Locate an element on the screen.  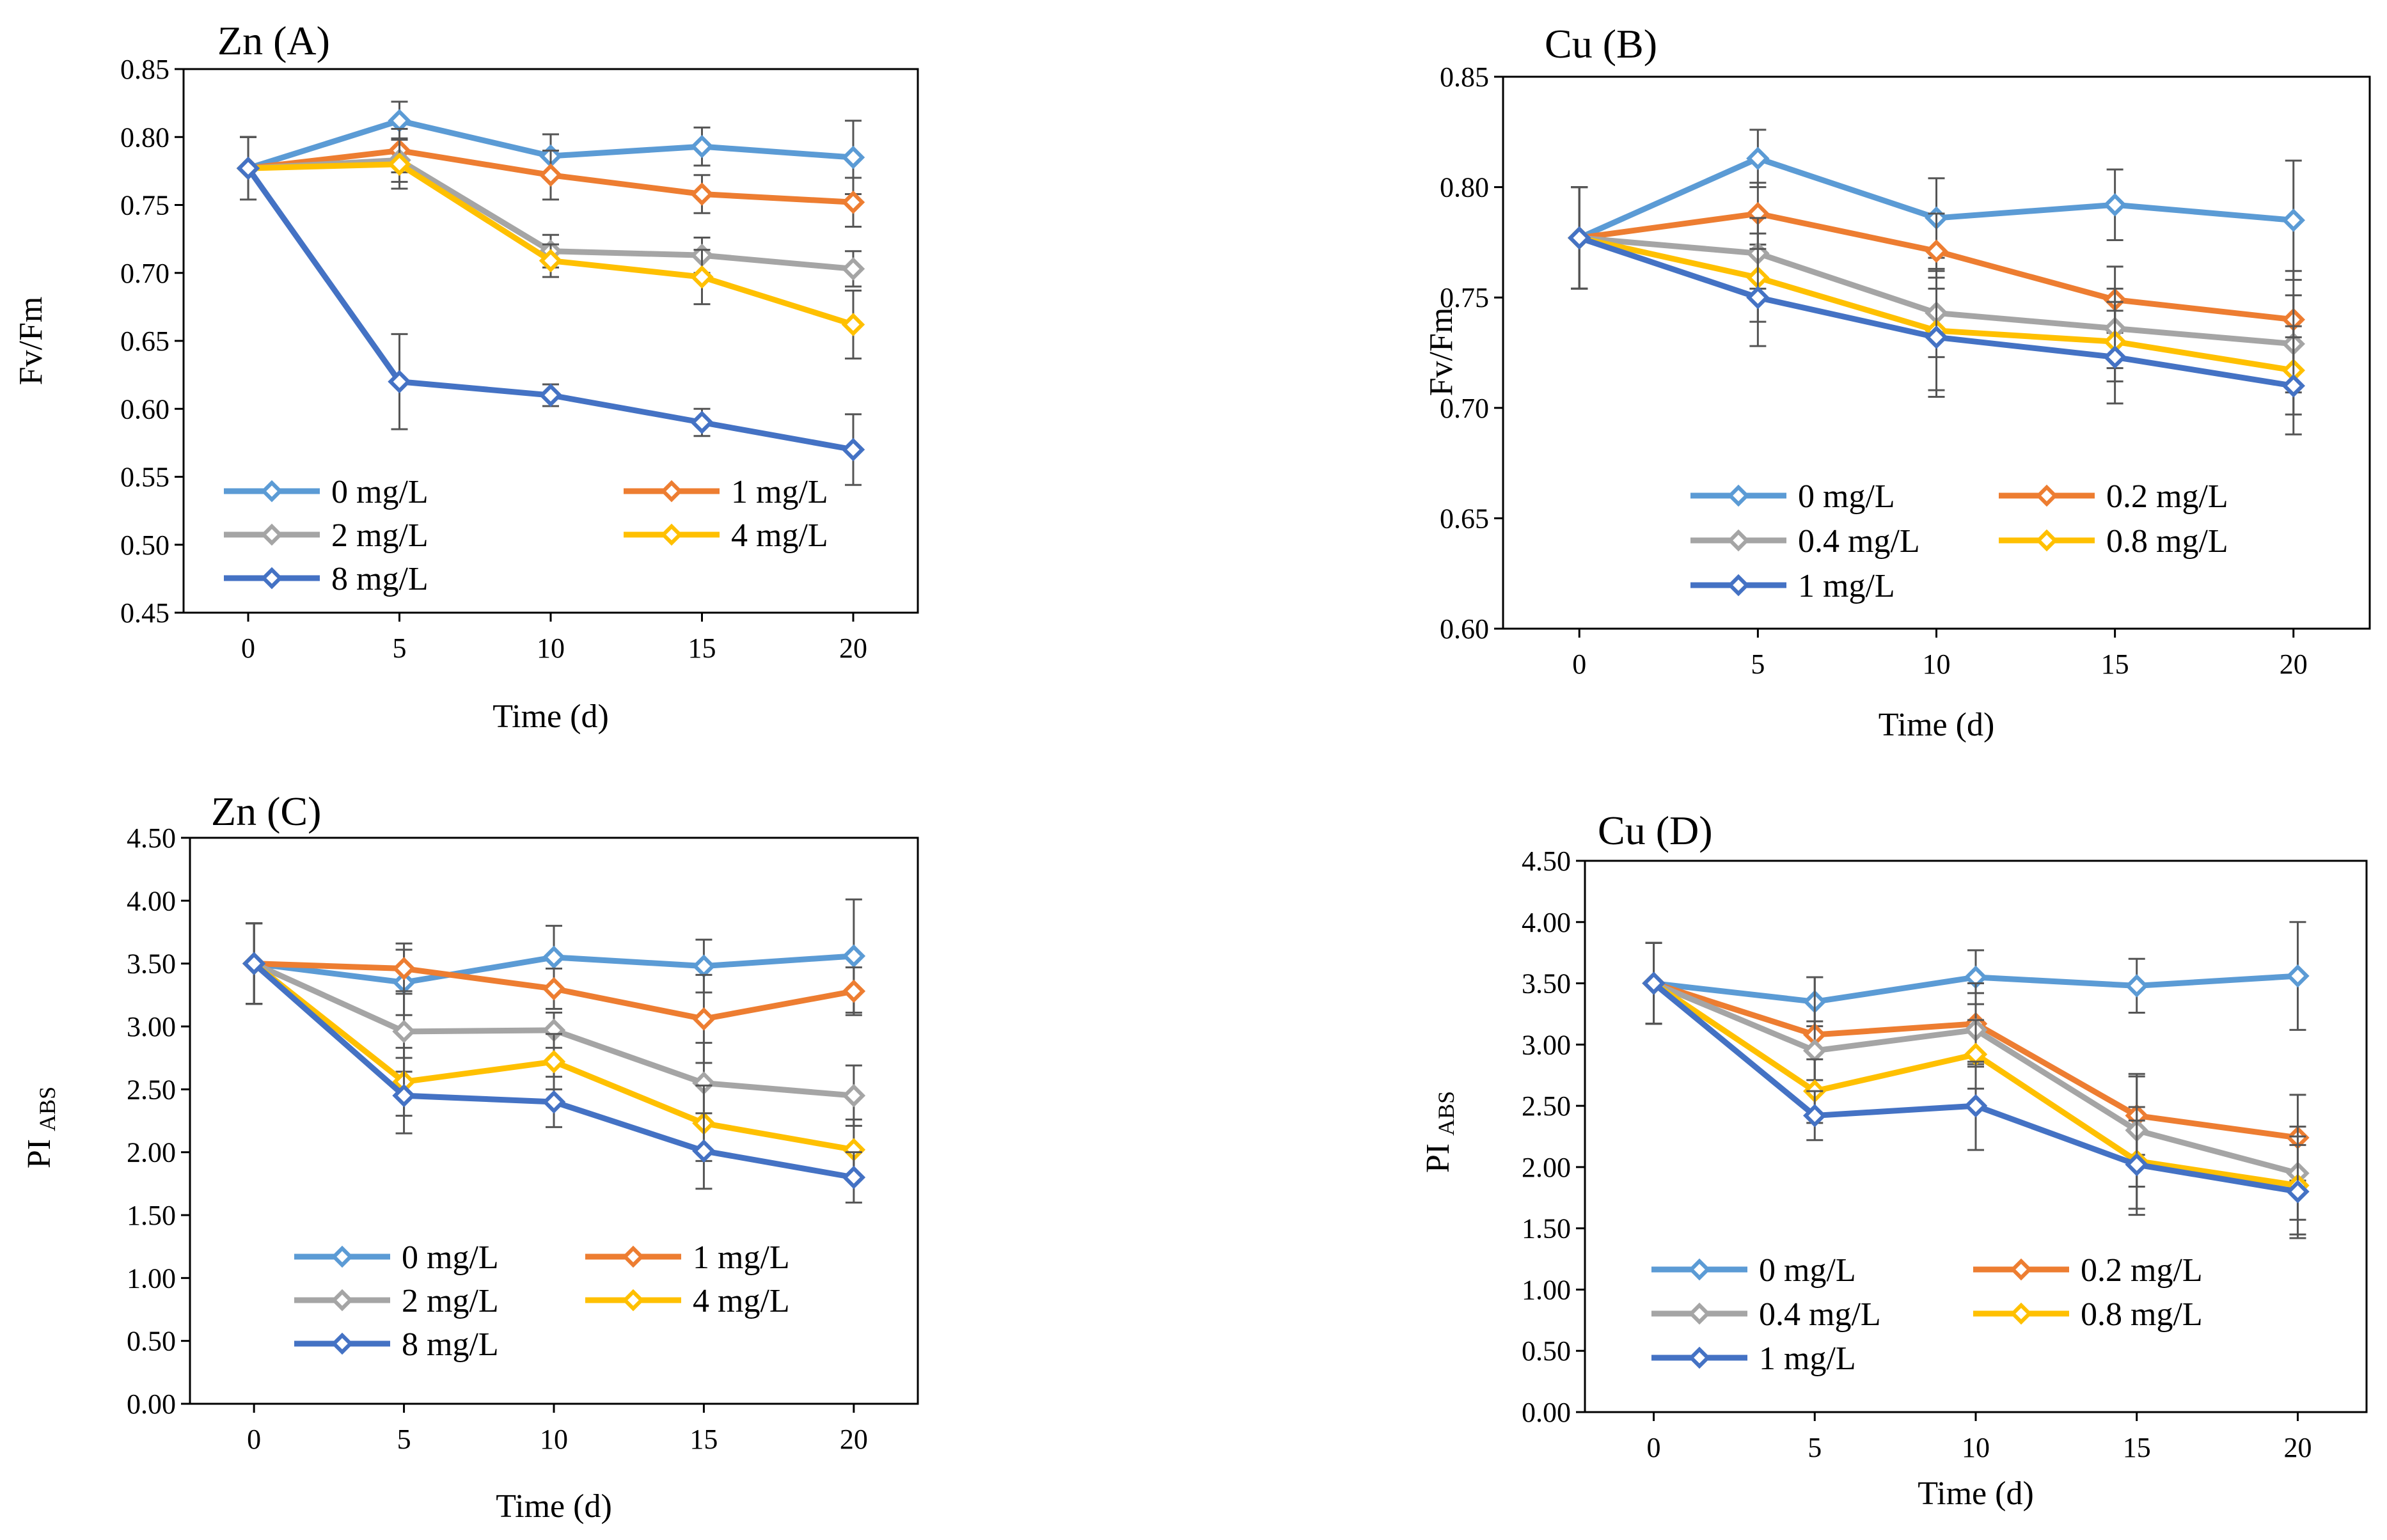
chart-title: Cu (B) is located at coordinates (1601, 44).